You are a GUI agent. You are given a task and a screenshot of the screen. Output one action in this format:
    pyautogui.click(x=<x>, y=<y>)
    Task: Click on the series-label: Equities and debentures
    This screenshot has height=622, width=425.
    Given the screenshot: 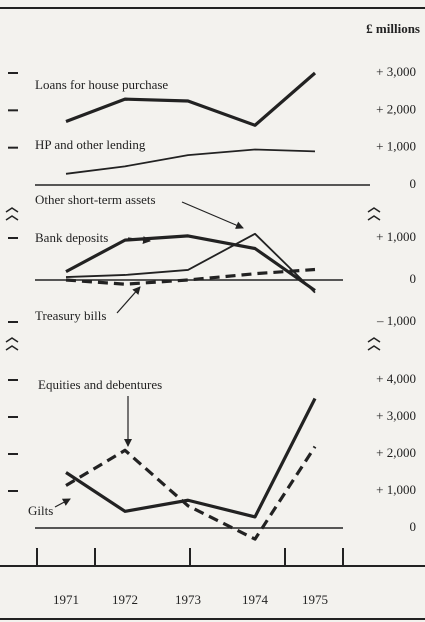 What is the action you would take?
    pyautogui.click(x=100, y=384)
    